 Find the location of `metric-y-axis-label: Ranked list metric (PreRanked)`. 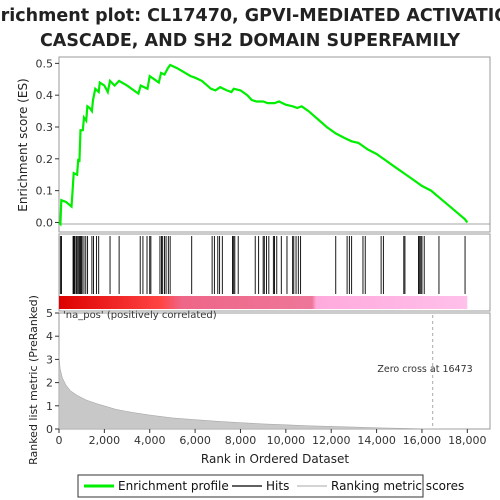

metric-y-axis-label: Ranked list metric (PreRanked) is located at coordinates (33, 380).